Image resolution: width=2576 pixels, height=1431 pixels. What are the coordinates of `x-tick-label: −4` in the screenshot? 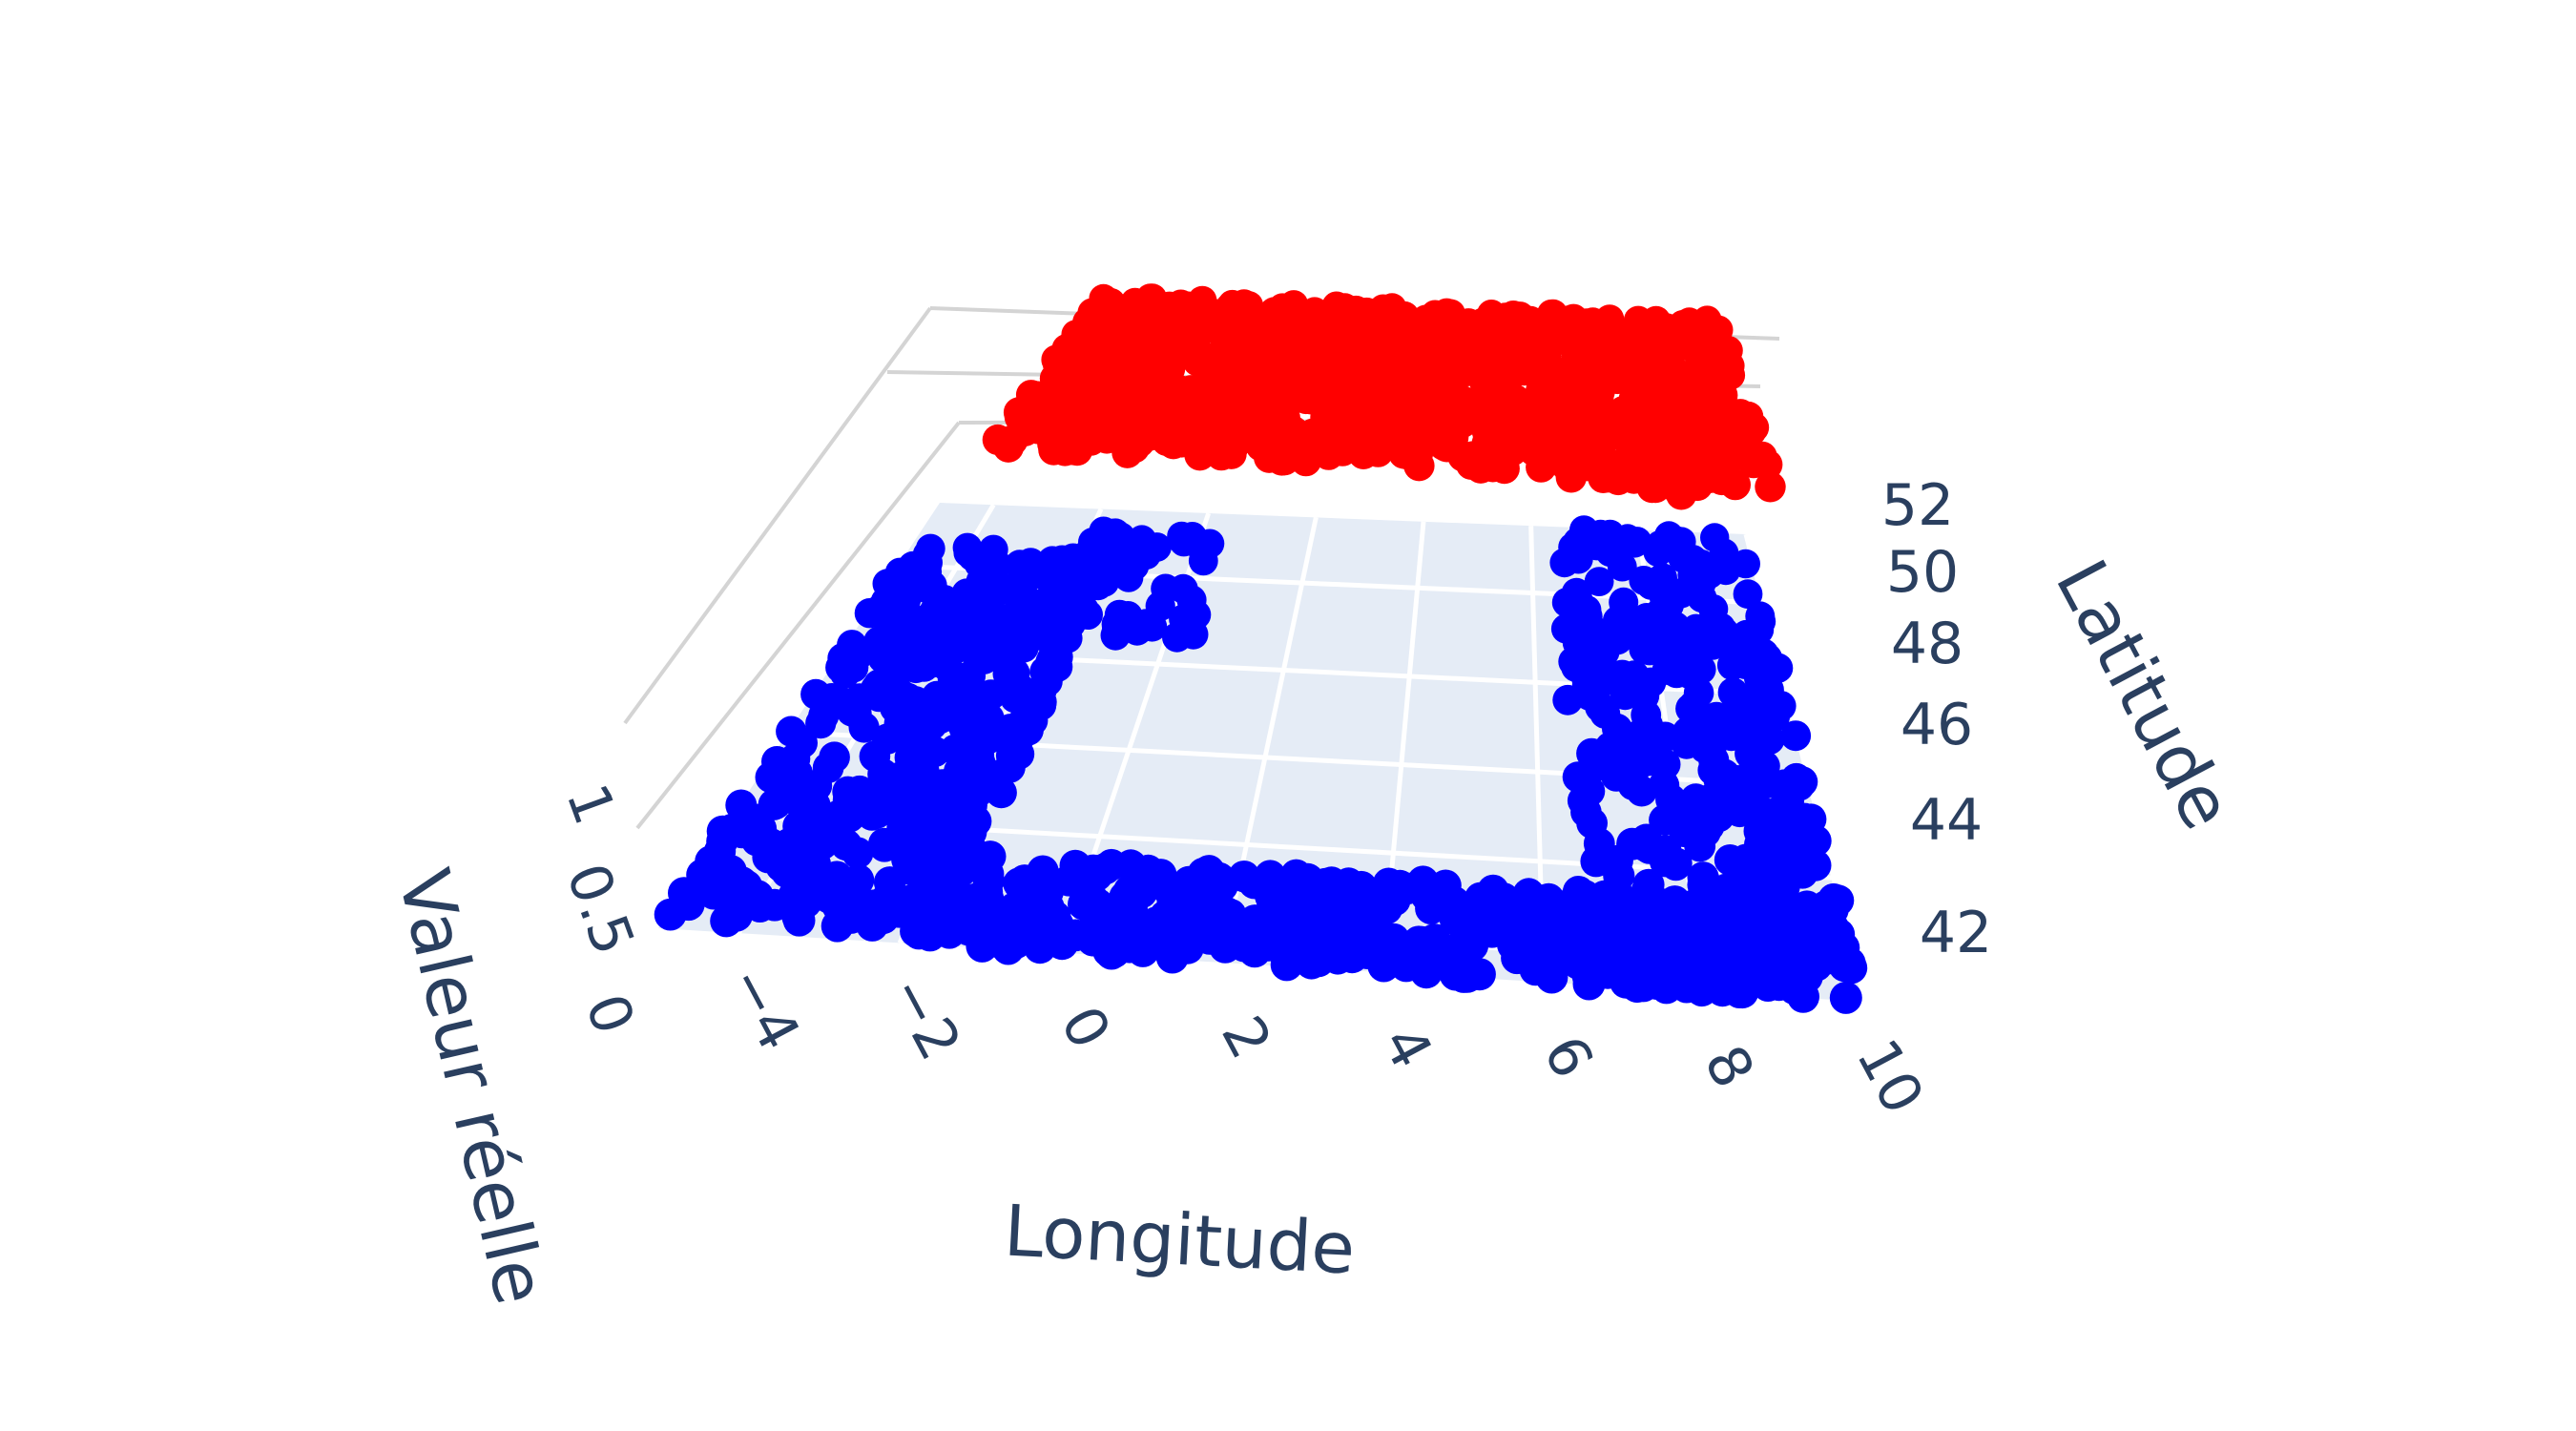 It's located at (763, 1008).